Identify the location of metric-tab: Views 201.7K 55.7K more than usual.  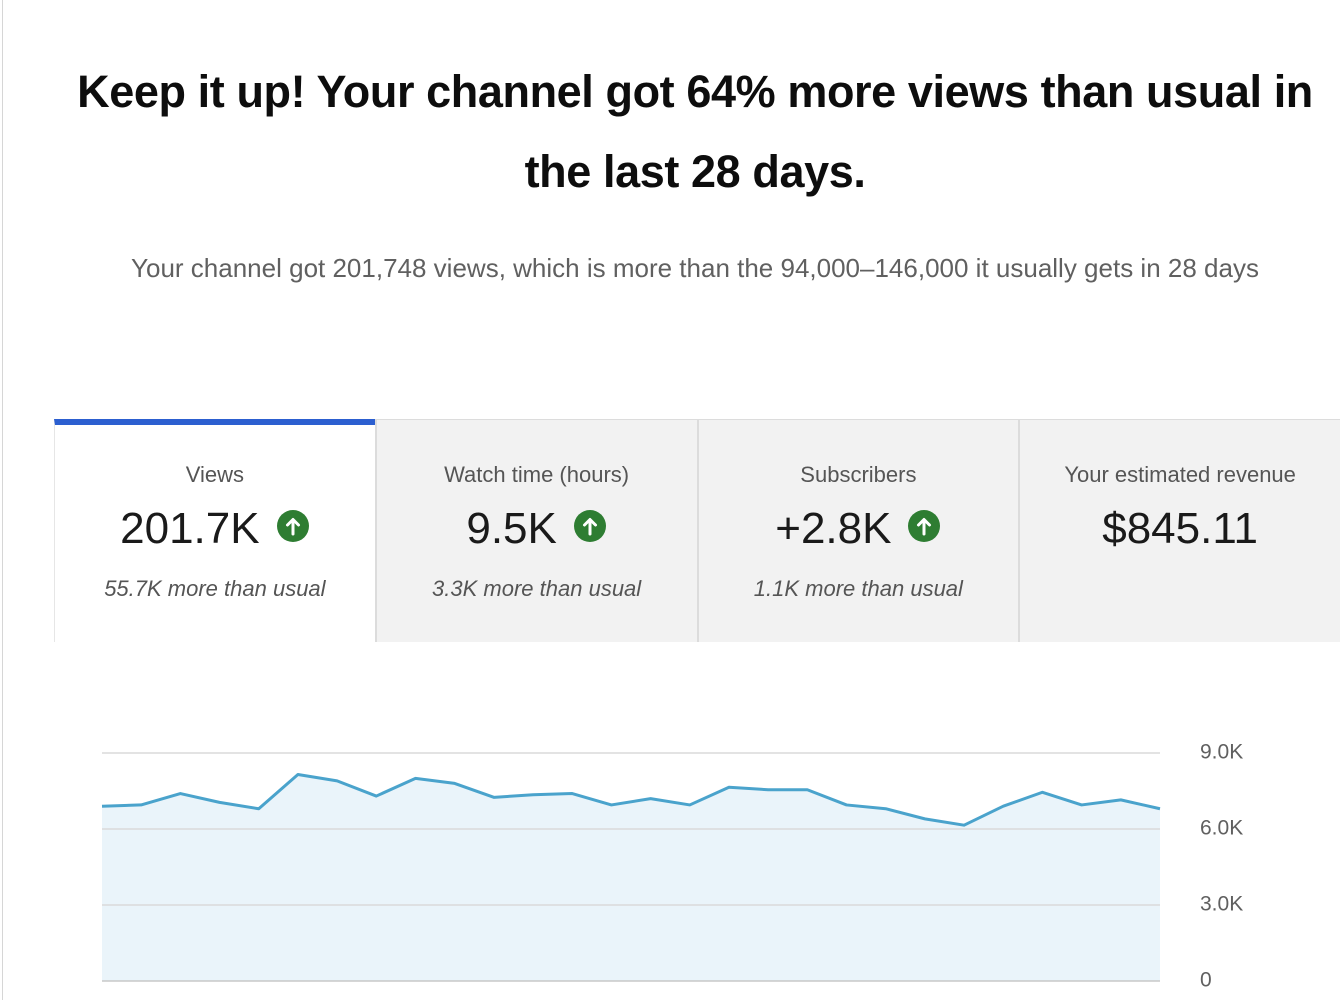
(214, 530).